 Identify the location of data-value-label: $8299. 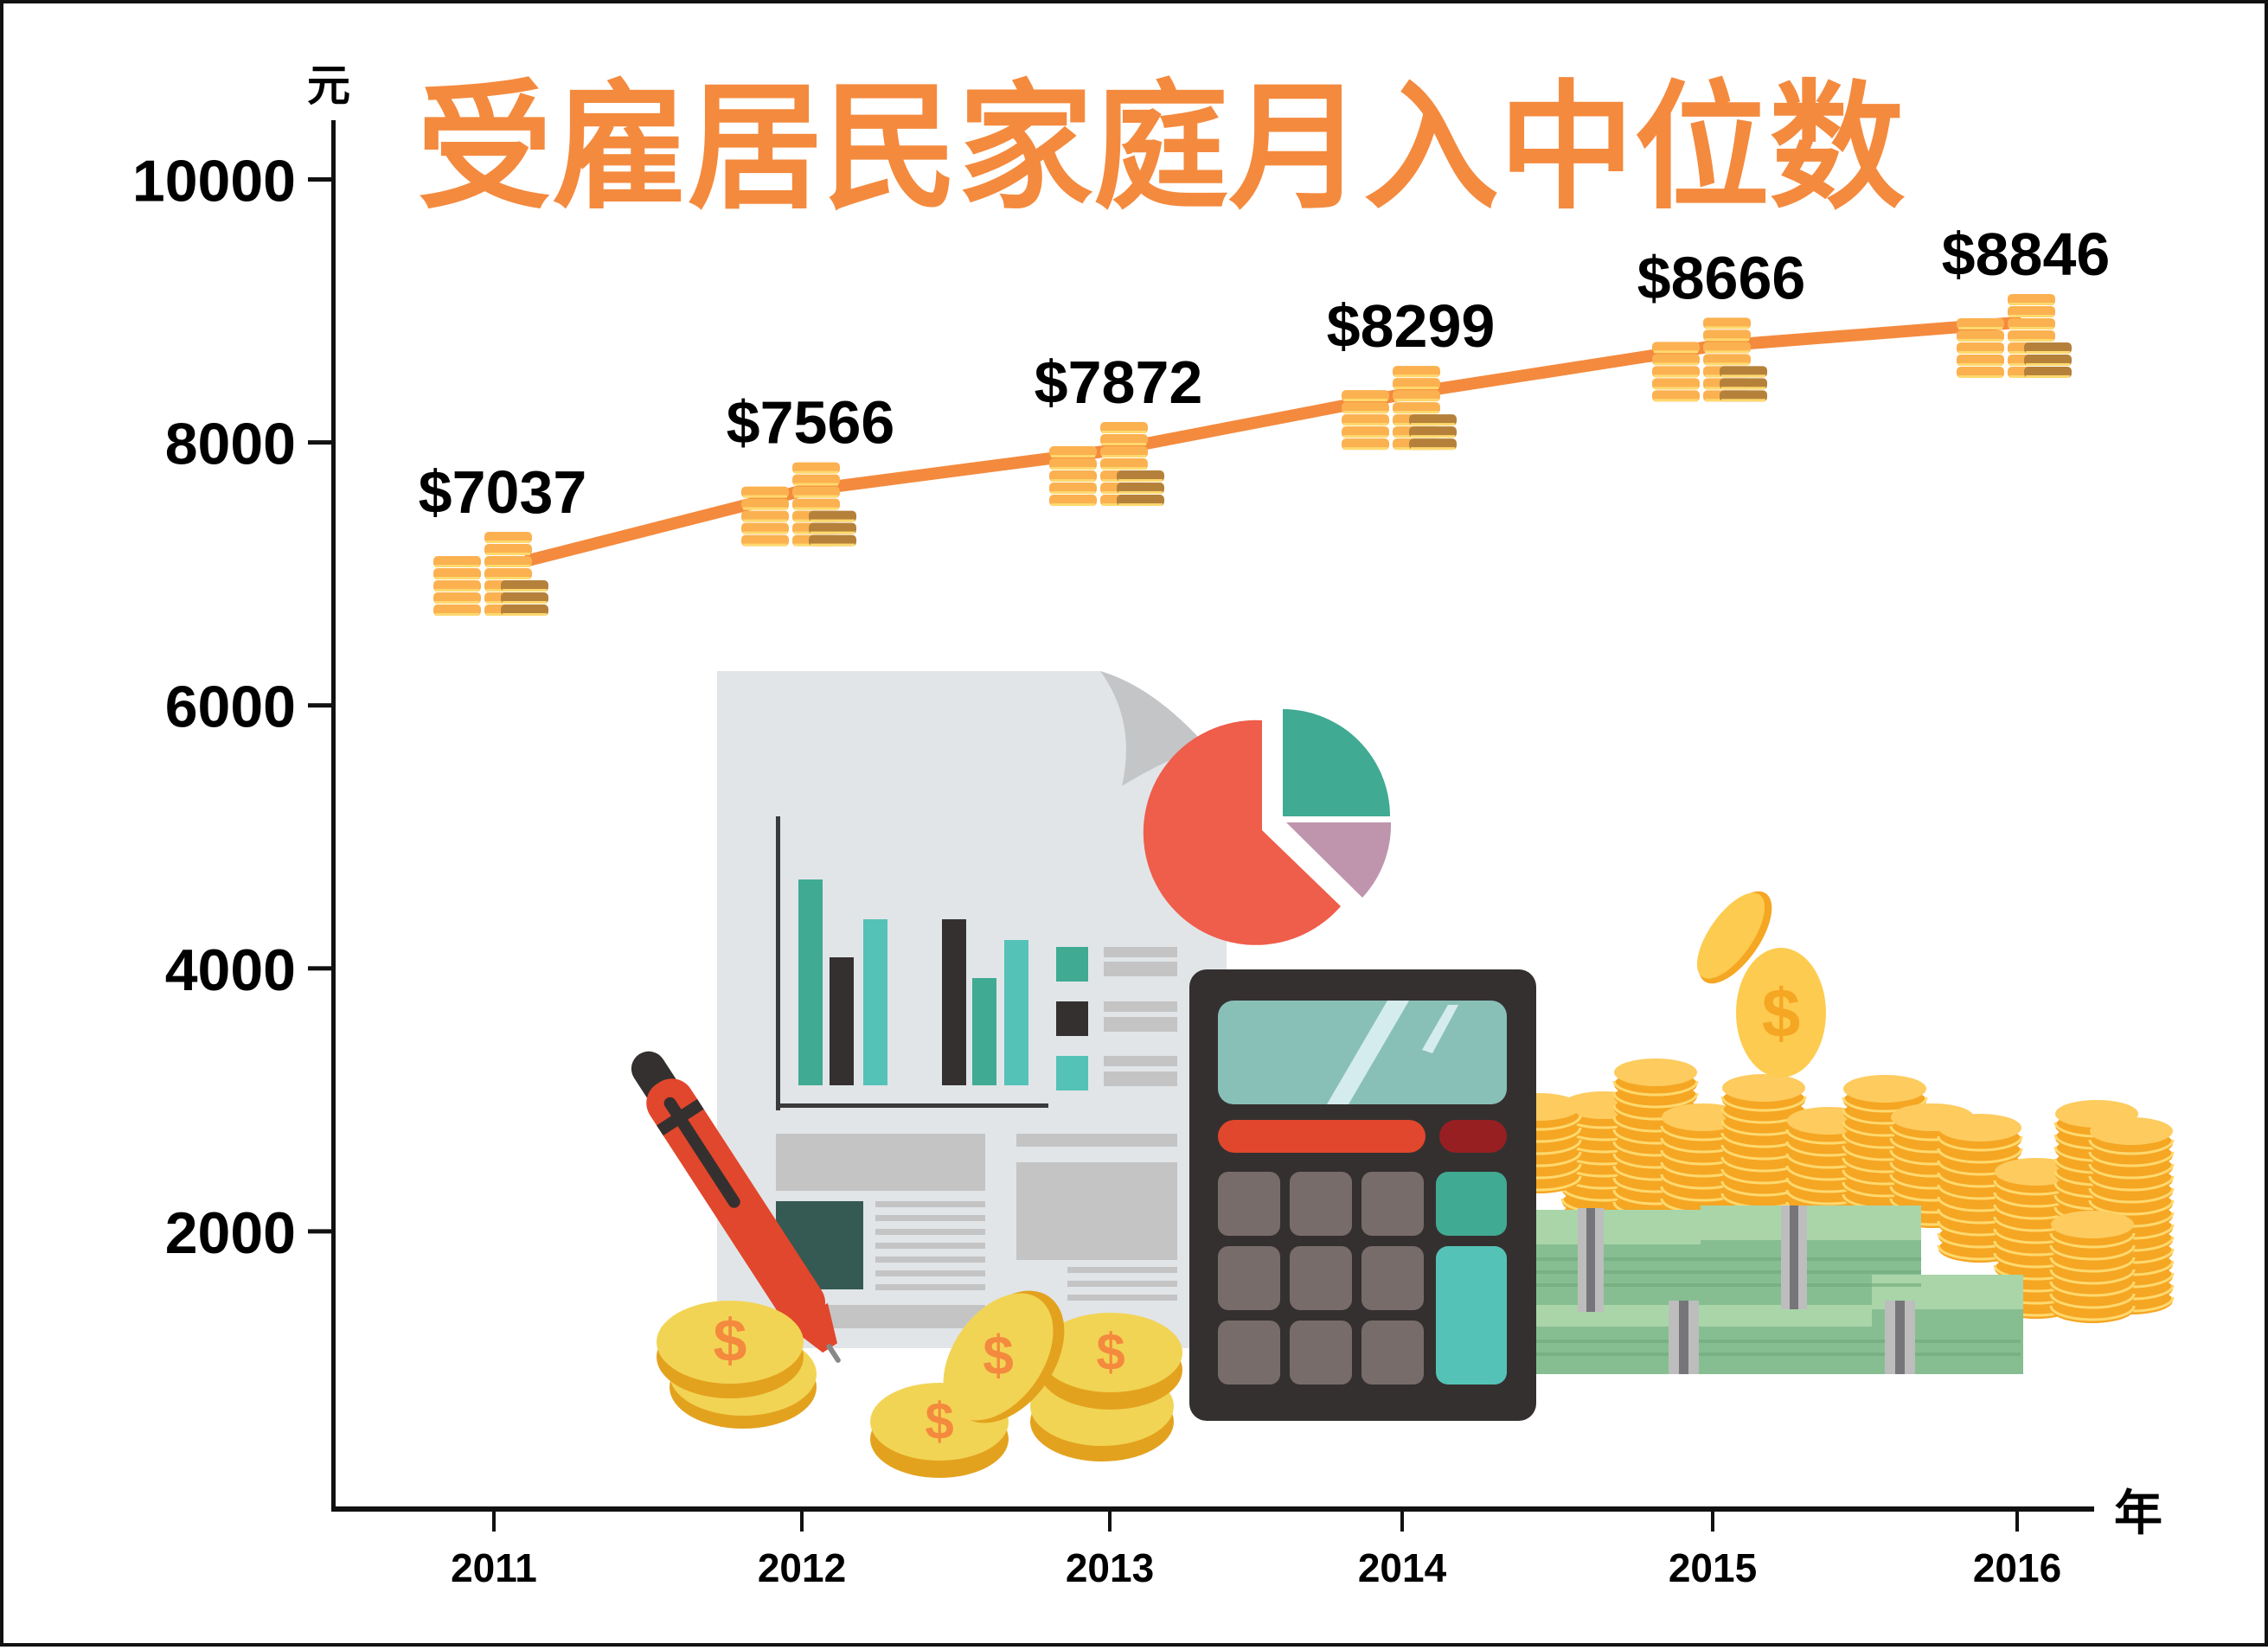
(1411, 326).